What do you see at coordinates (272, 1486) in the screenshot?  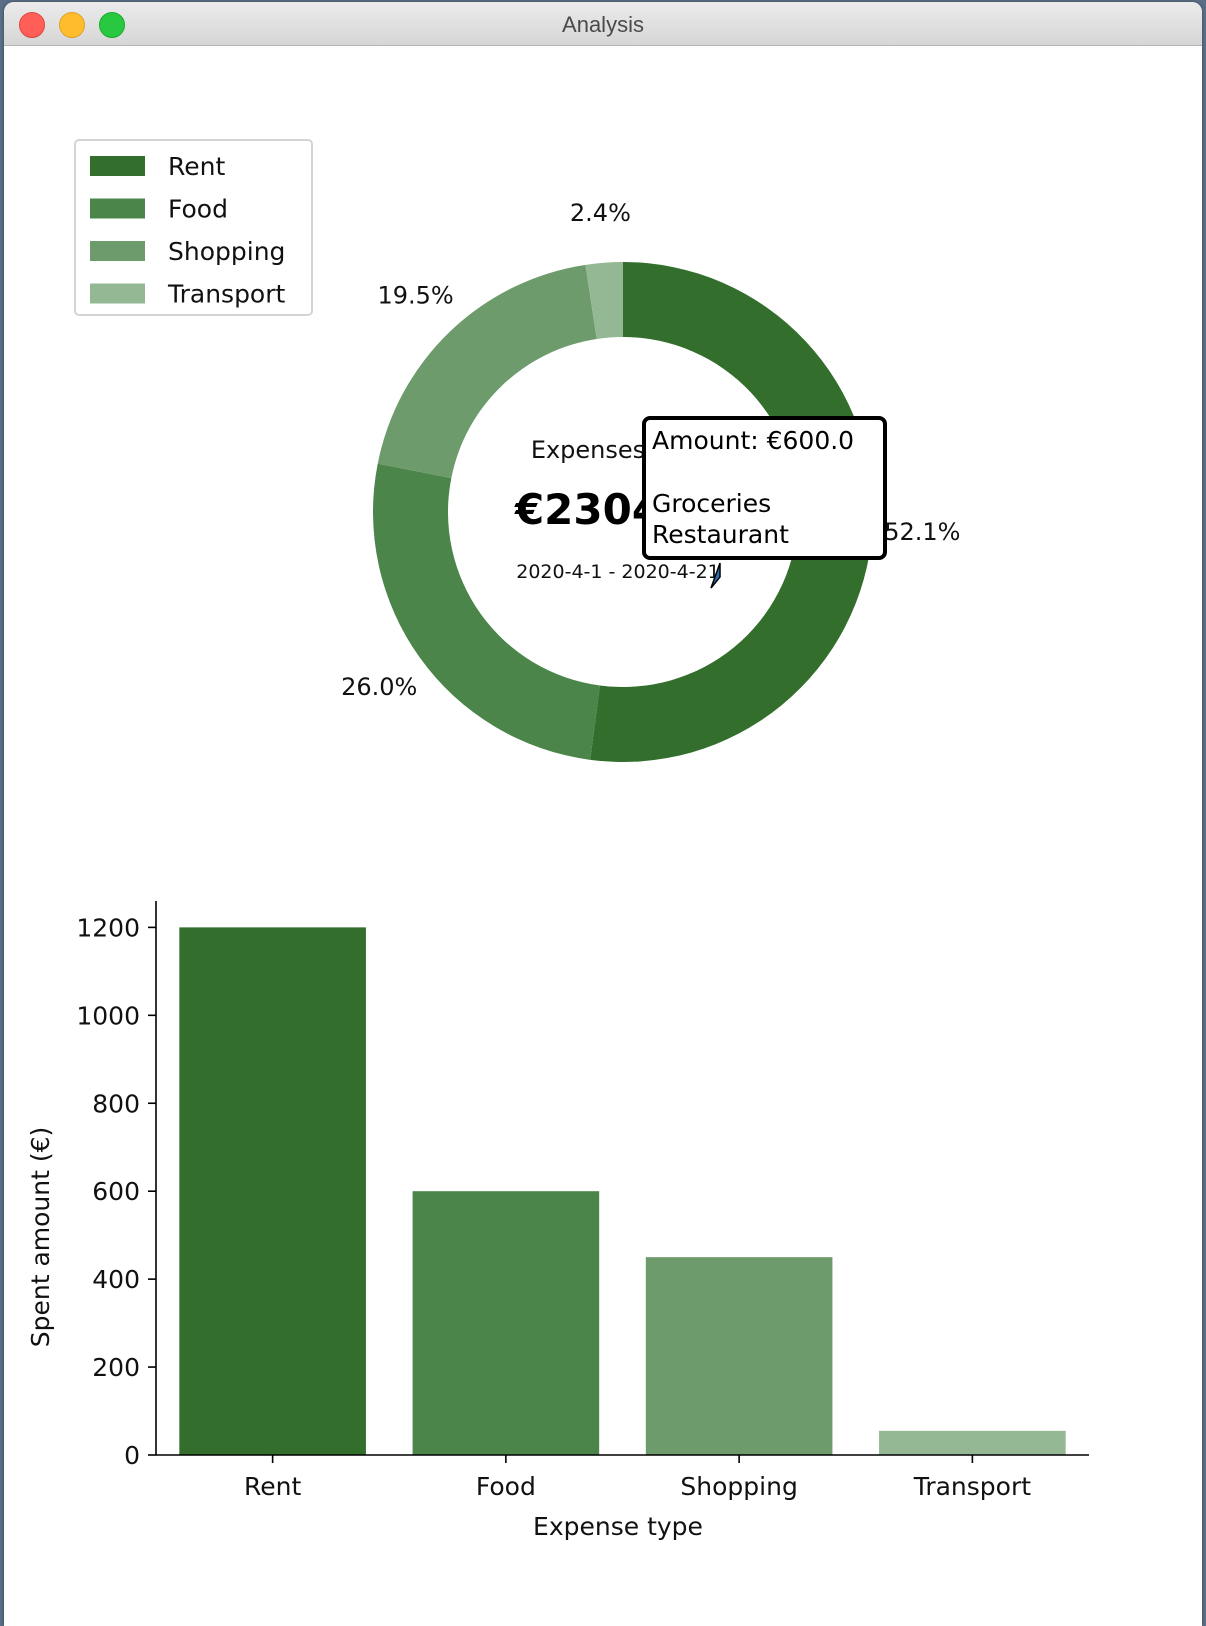 I see `x-tick-label-rent: Rent` at bounding box center [272, 1486].